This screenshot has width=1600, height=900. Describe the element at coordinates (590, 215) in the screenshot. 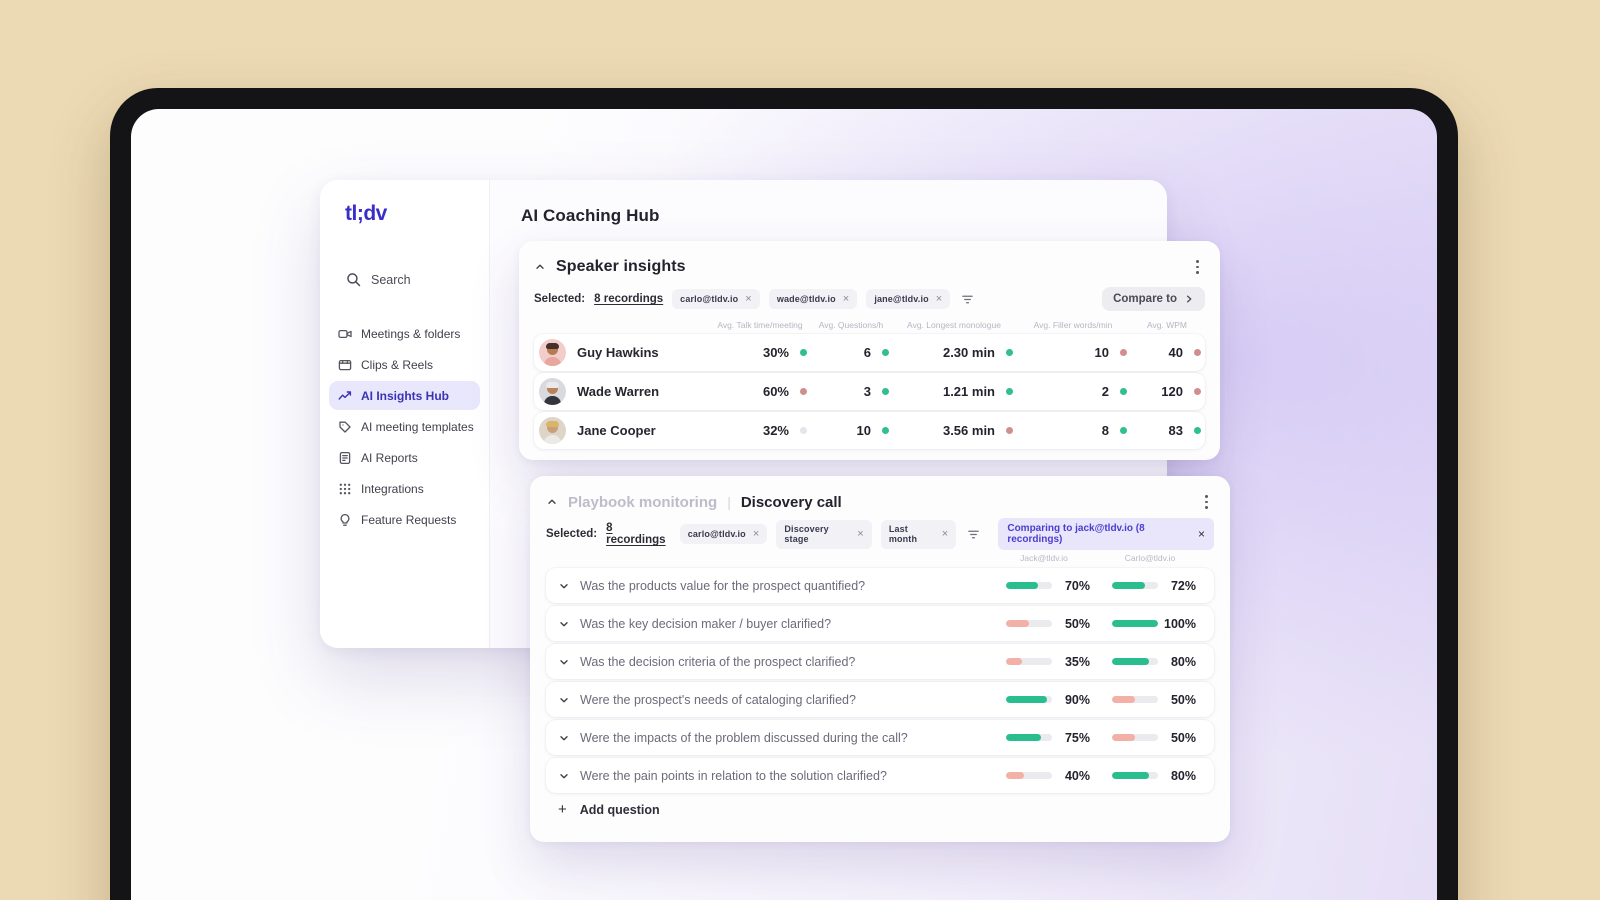

I see `page-title: AI Coaching Hub` at that location.